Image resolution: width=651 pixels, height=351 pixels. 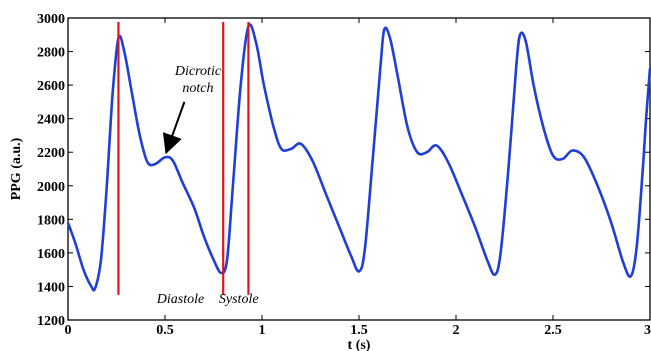 I want to click on x-tick-label: 1, so click(x=262, y=330).